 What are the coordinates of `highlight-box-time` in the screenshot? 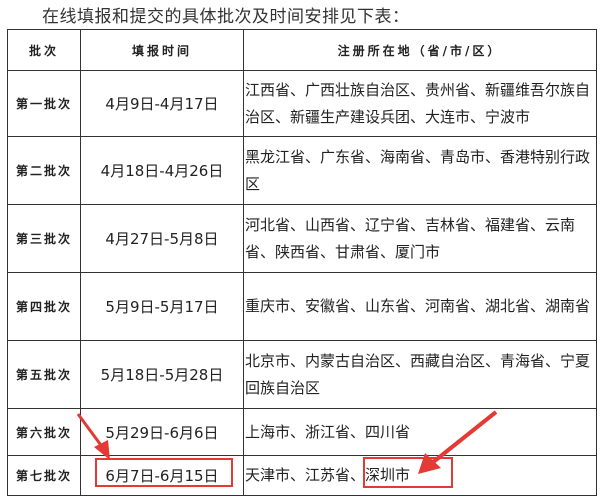 It's located at (164, 472).